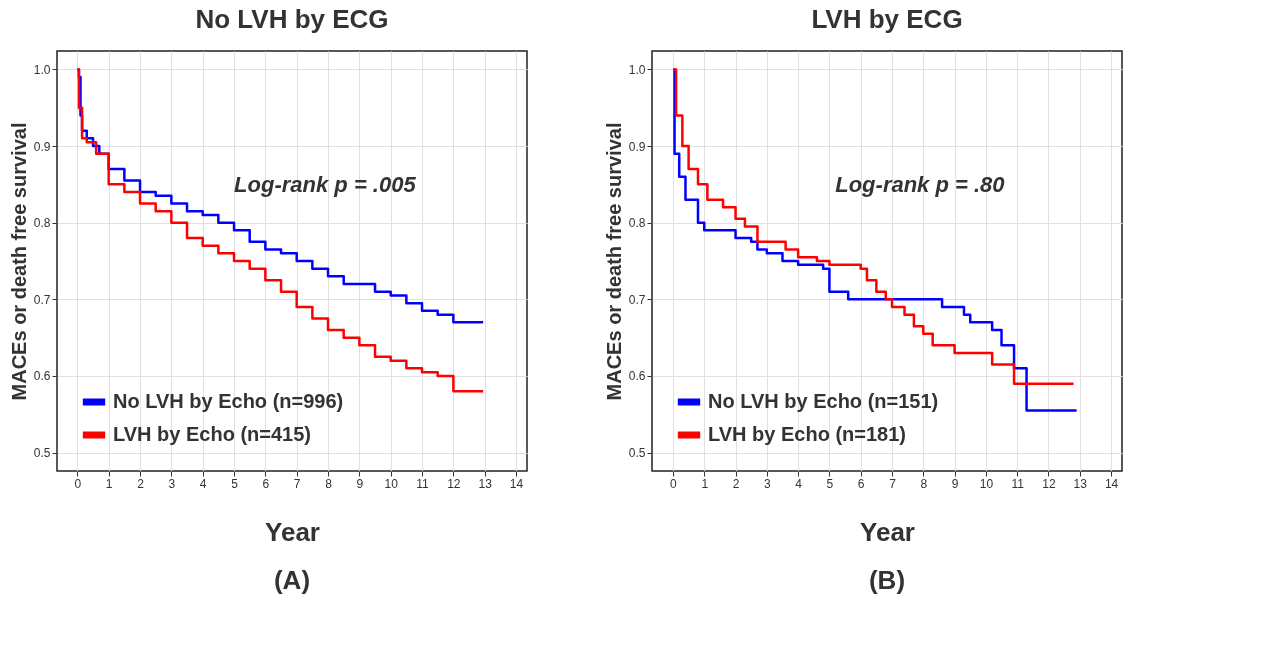 This screenshot has width=1276, height=659. What do you see at coordinates (228, 401) in the screenshot?
I see `legend-label: No LVH by Echo (n=996)` at bounding box center [228, 401].